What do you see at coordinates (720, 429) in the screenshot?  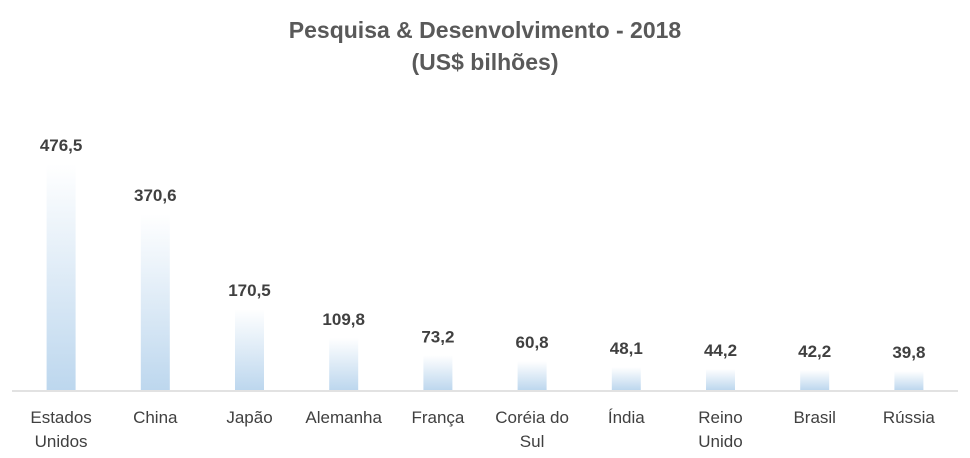 I see `category-tick-label: Reino Unido` at bounding box center [720, 429].